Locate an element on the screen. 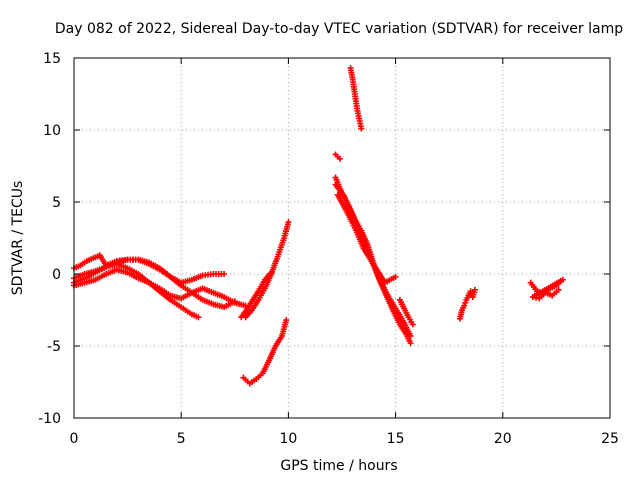 Image resolution: width=640 pixels, height=480 pixels. series-arc-2b is located at coordinates (256, 295).